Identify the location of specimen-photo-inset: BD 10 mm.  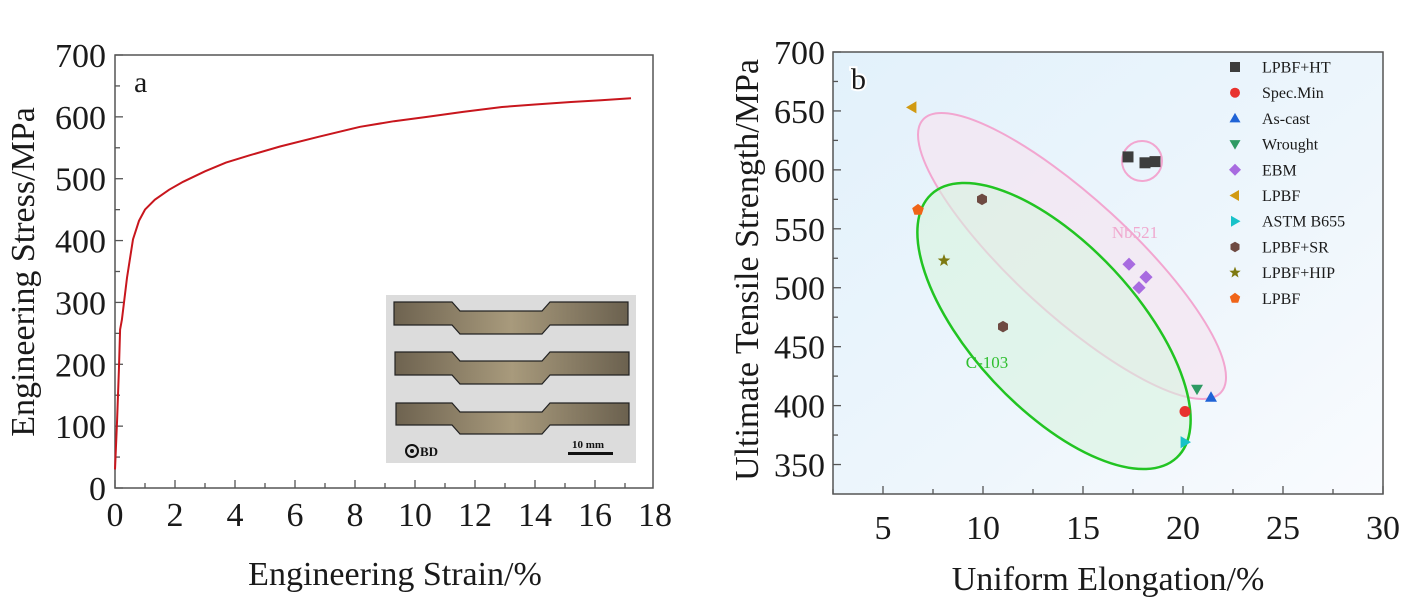
(511, 379).